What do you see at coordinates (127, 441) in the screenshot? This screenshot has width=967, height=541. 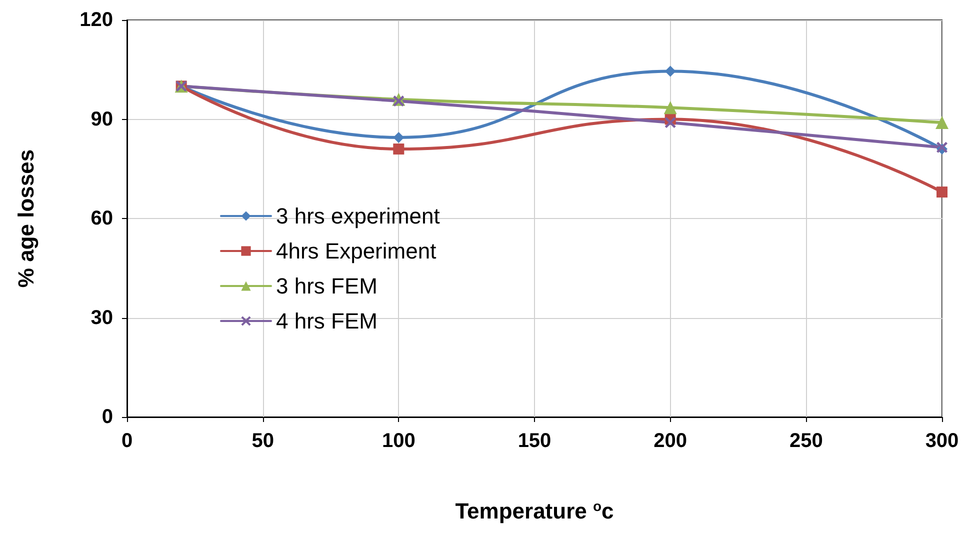 I see `x-tick-label: 0` at bounding box center [127, 441].